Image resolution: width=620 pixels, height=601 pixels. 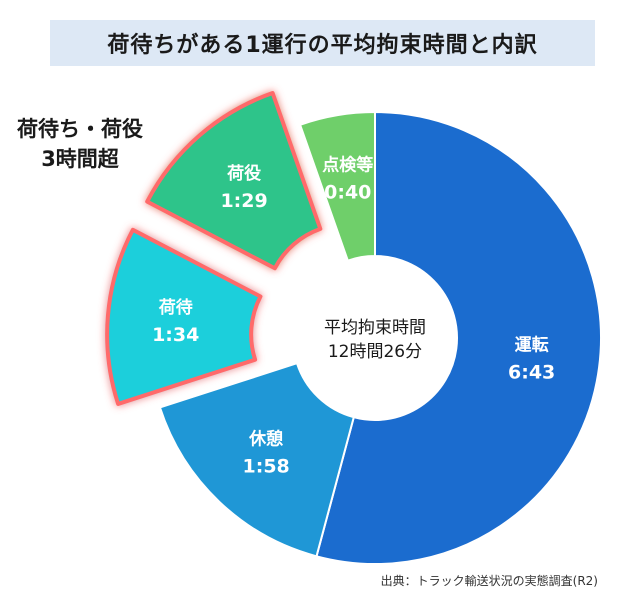 I want to click on slice-name-0: 運転, so click(x=532, y=345).